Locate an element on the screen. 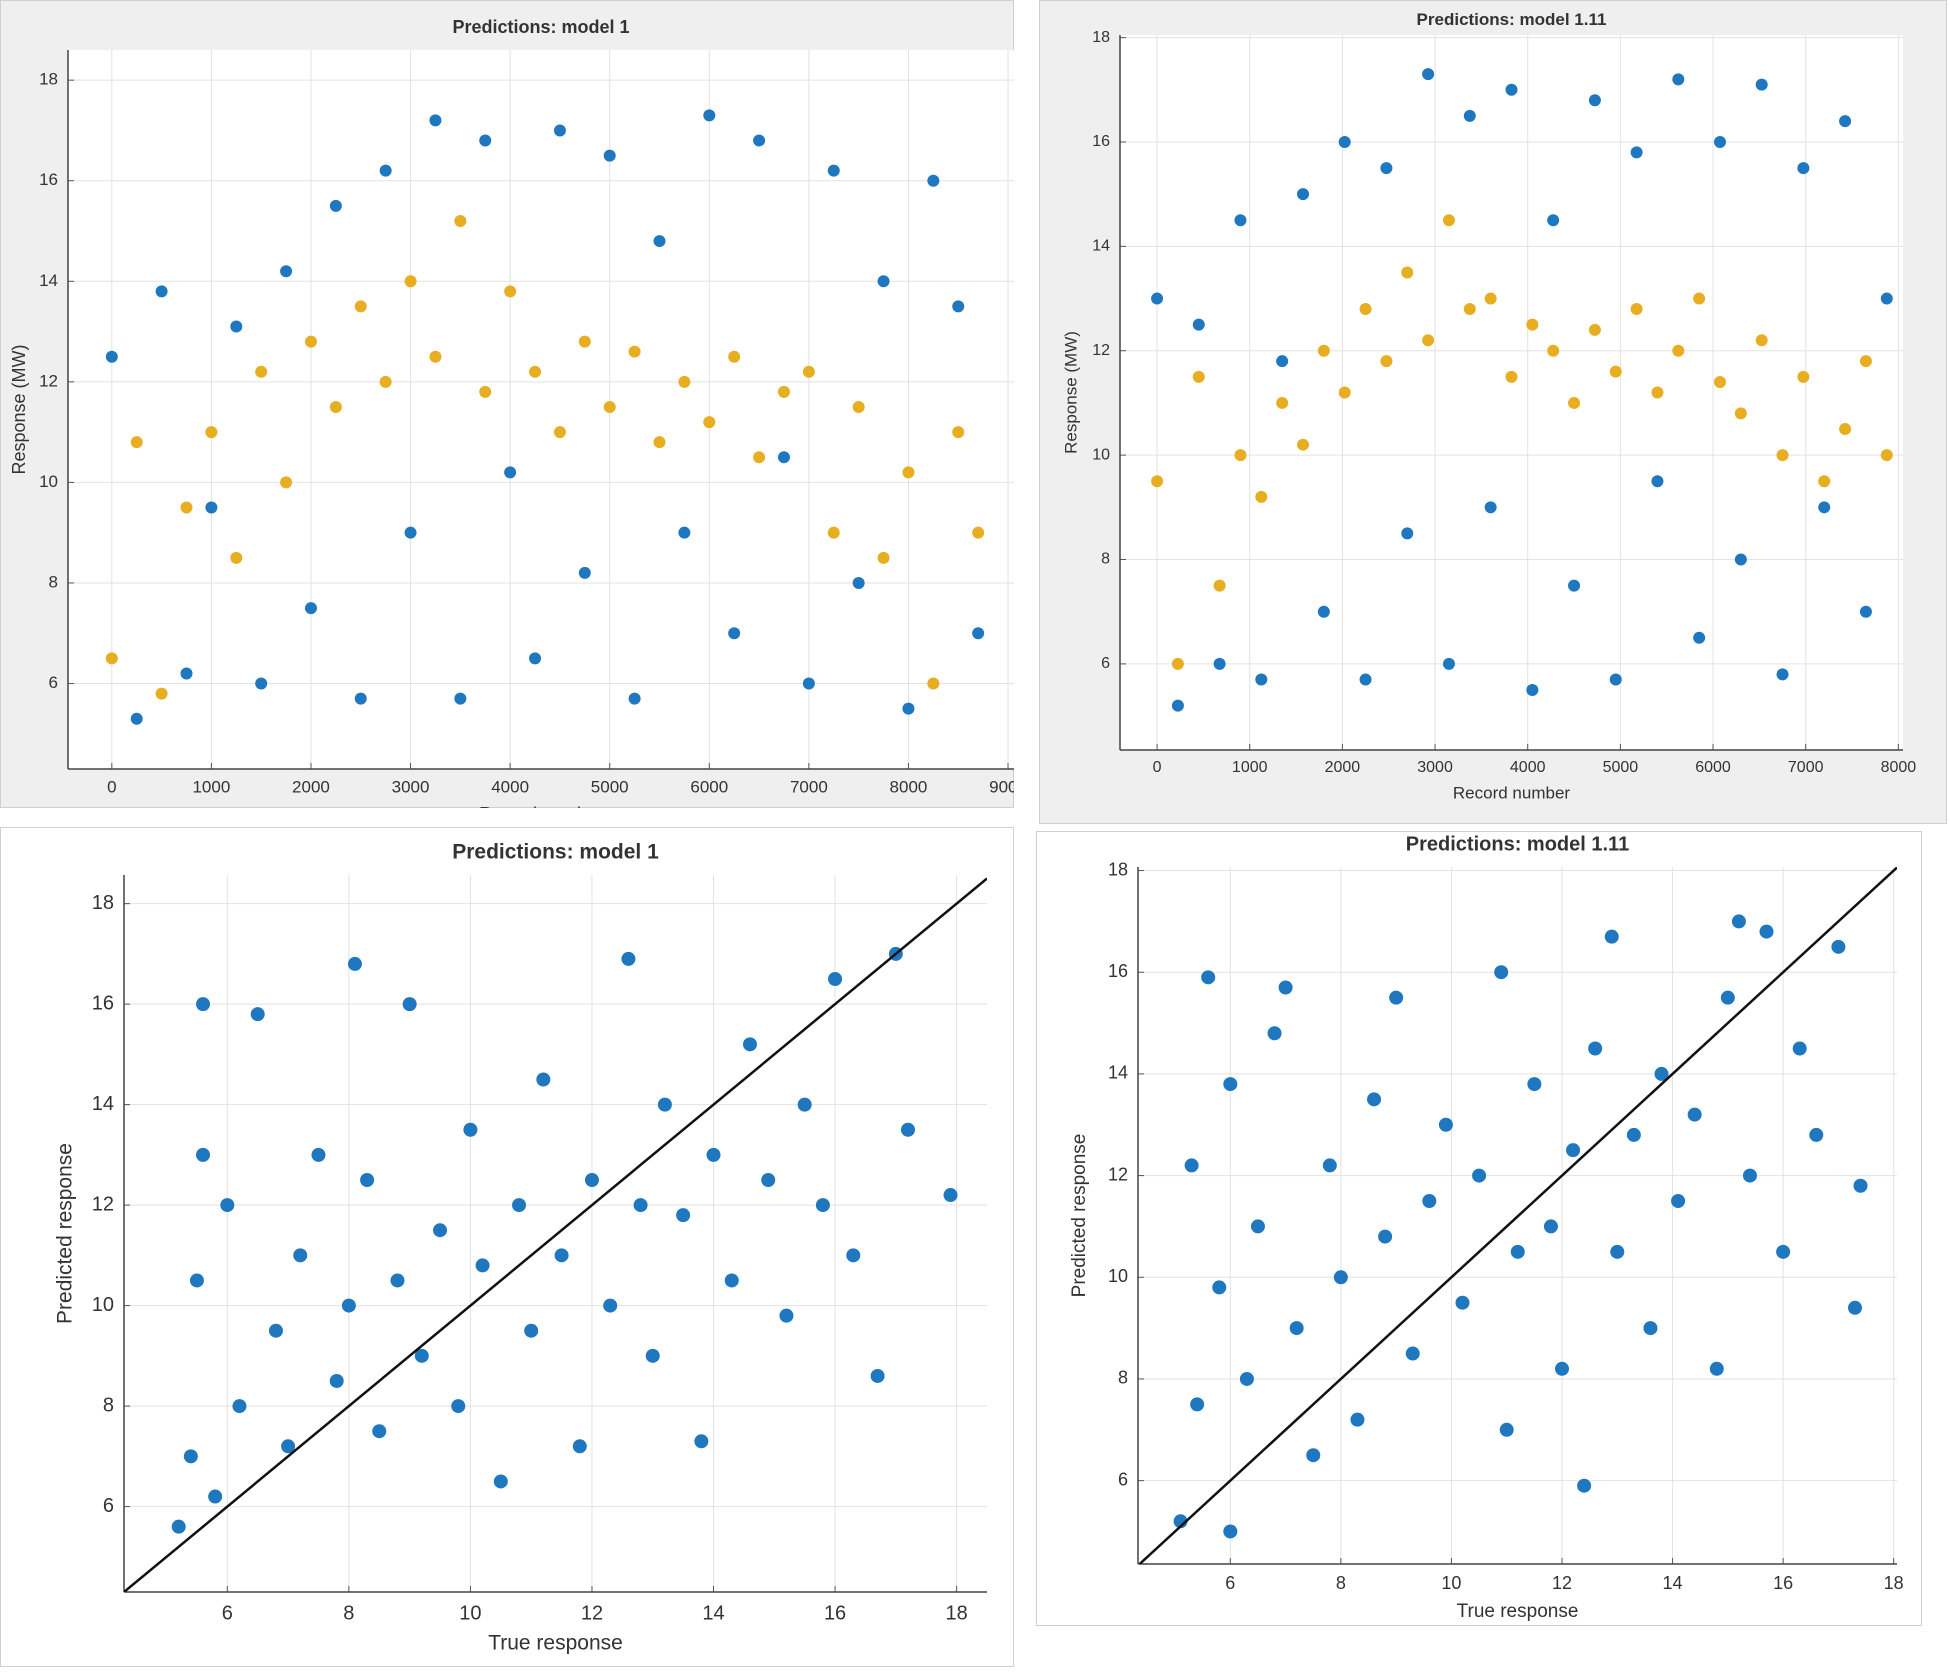 The image size is (1950, 1673). x-tick-label: 5000 is located at coordinates (610, 786).